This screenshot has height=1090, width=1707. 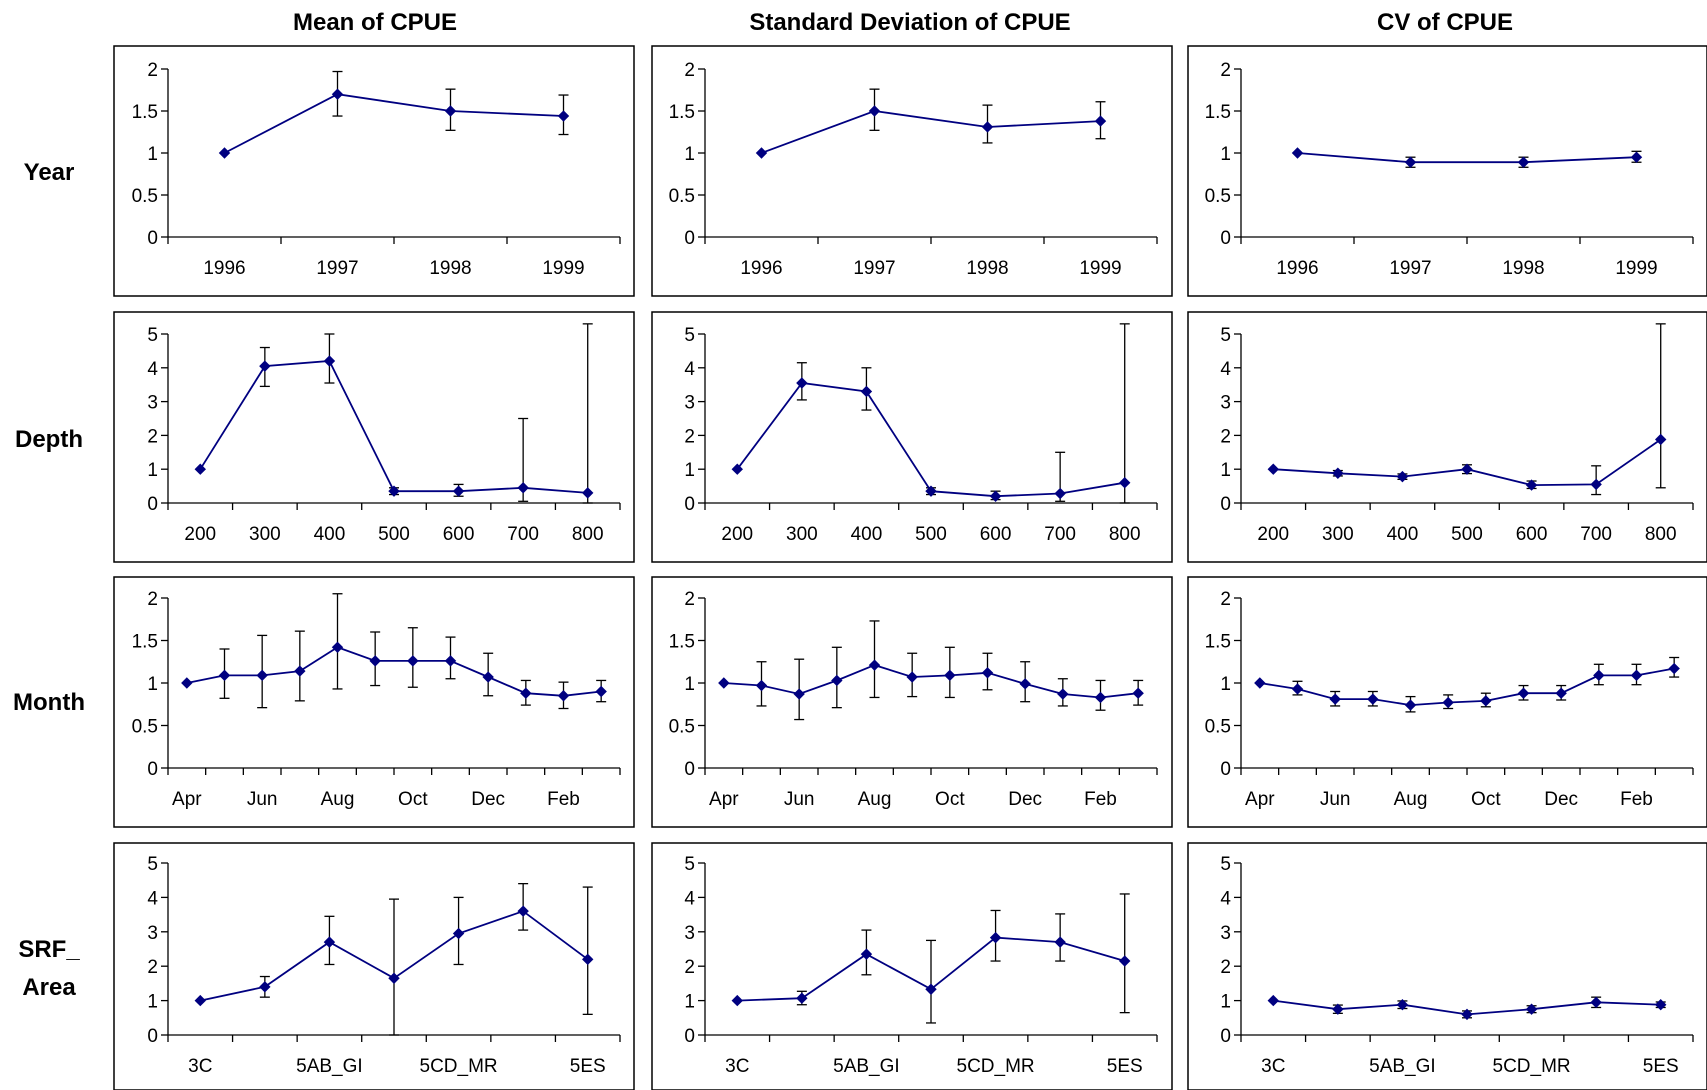 I want to click on panel-frame-year-mean, so click(x=374, y=171).